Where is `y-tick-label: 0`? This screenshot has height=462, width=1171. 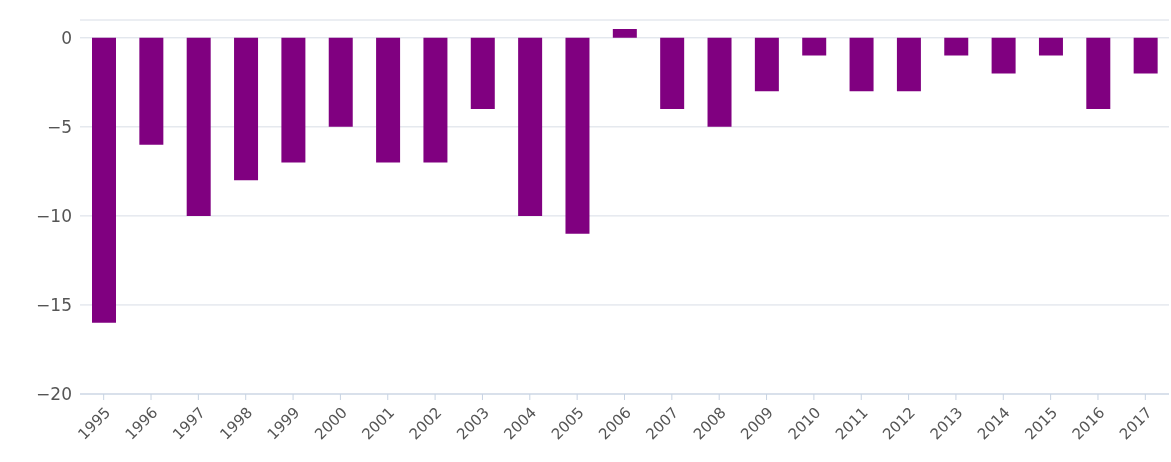
y-tick-label: 0 is located at coordinates (66, 37).